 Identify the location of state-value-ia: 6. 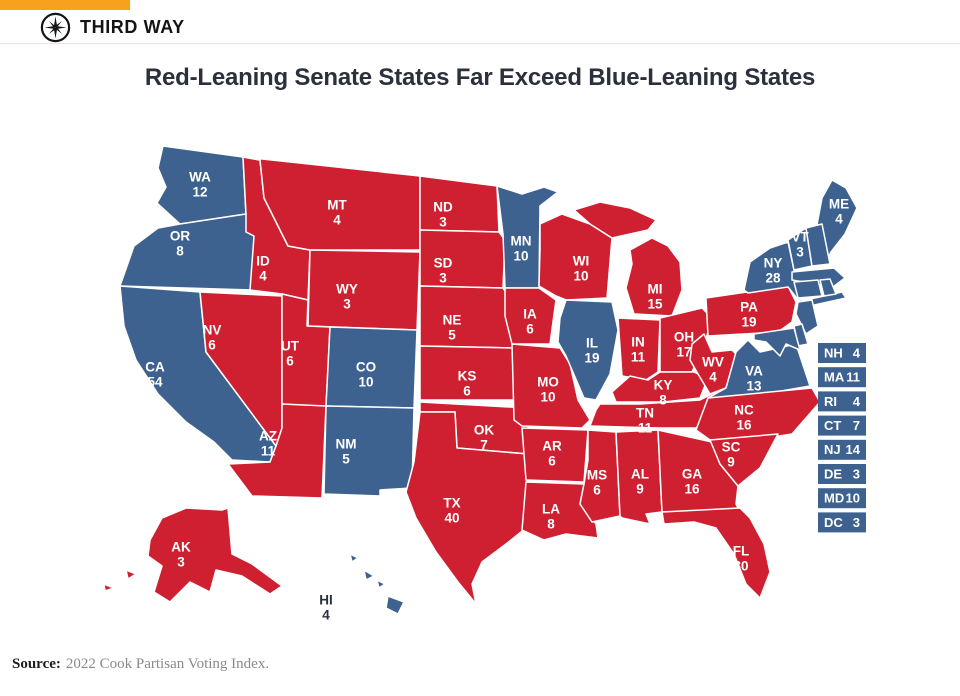
(530, 329).